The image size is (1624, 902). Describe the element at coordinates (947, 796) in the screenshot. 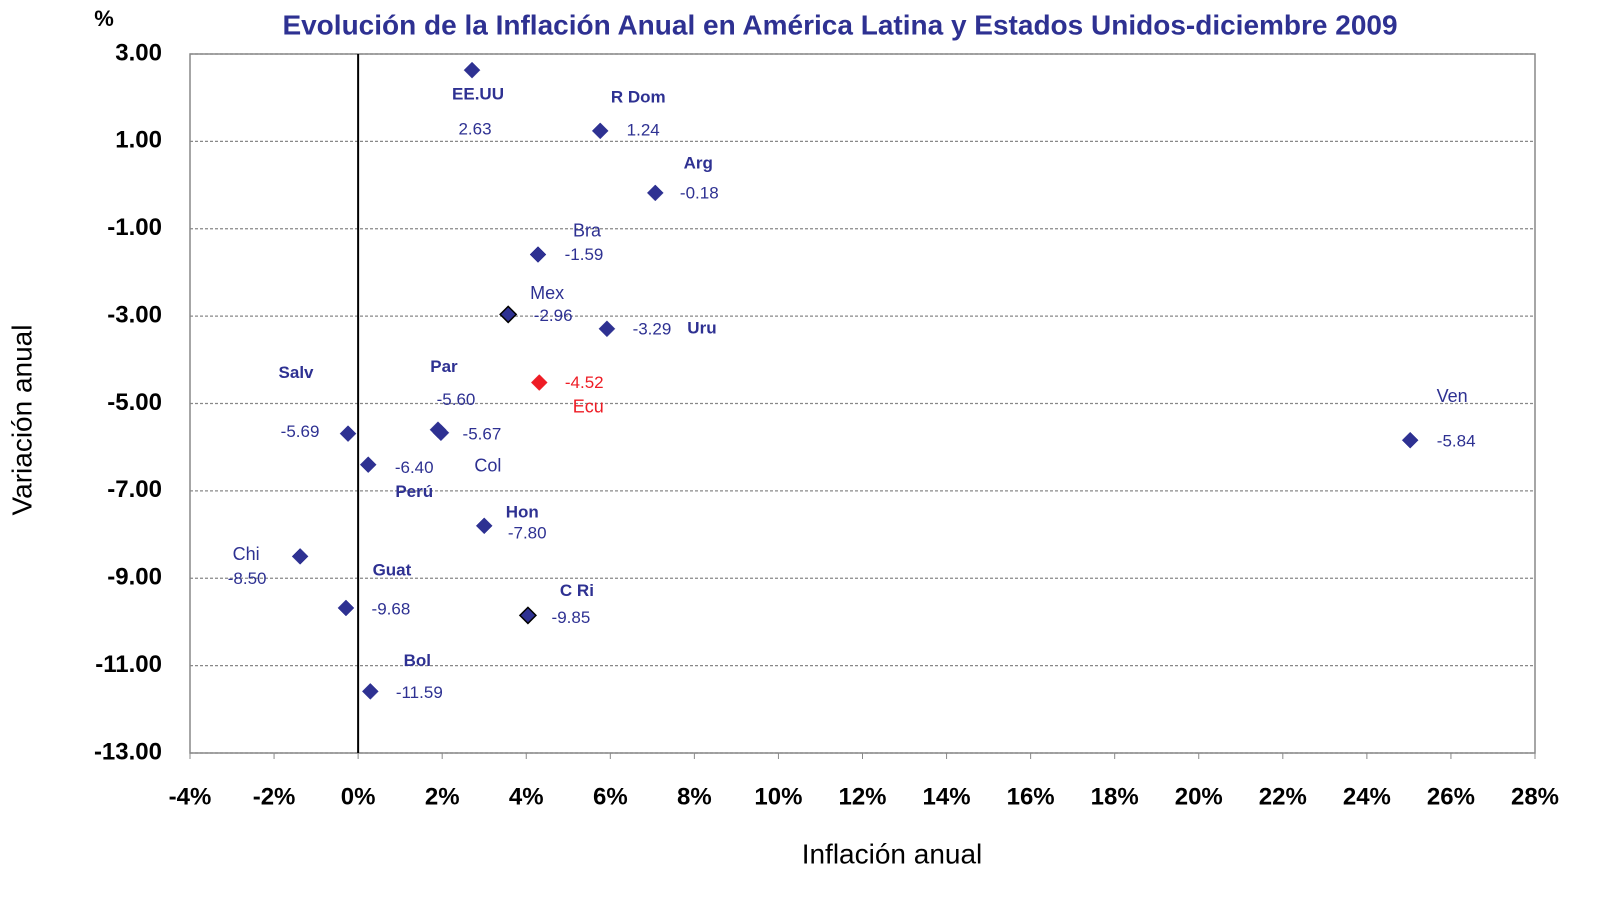

I see `x-tick-label: 14%` at that location.